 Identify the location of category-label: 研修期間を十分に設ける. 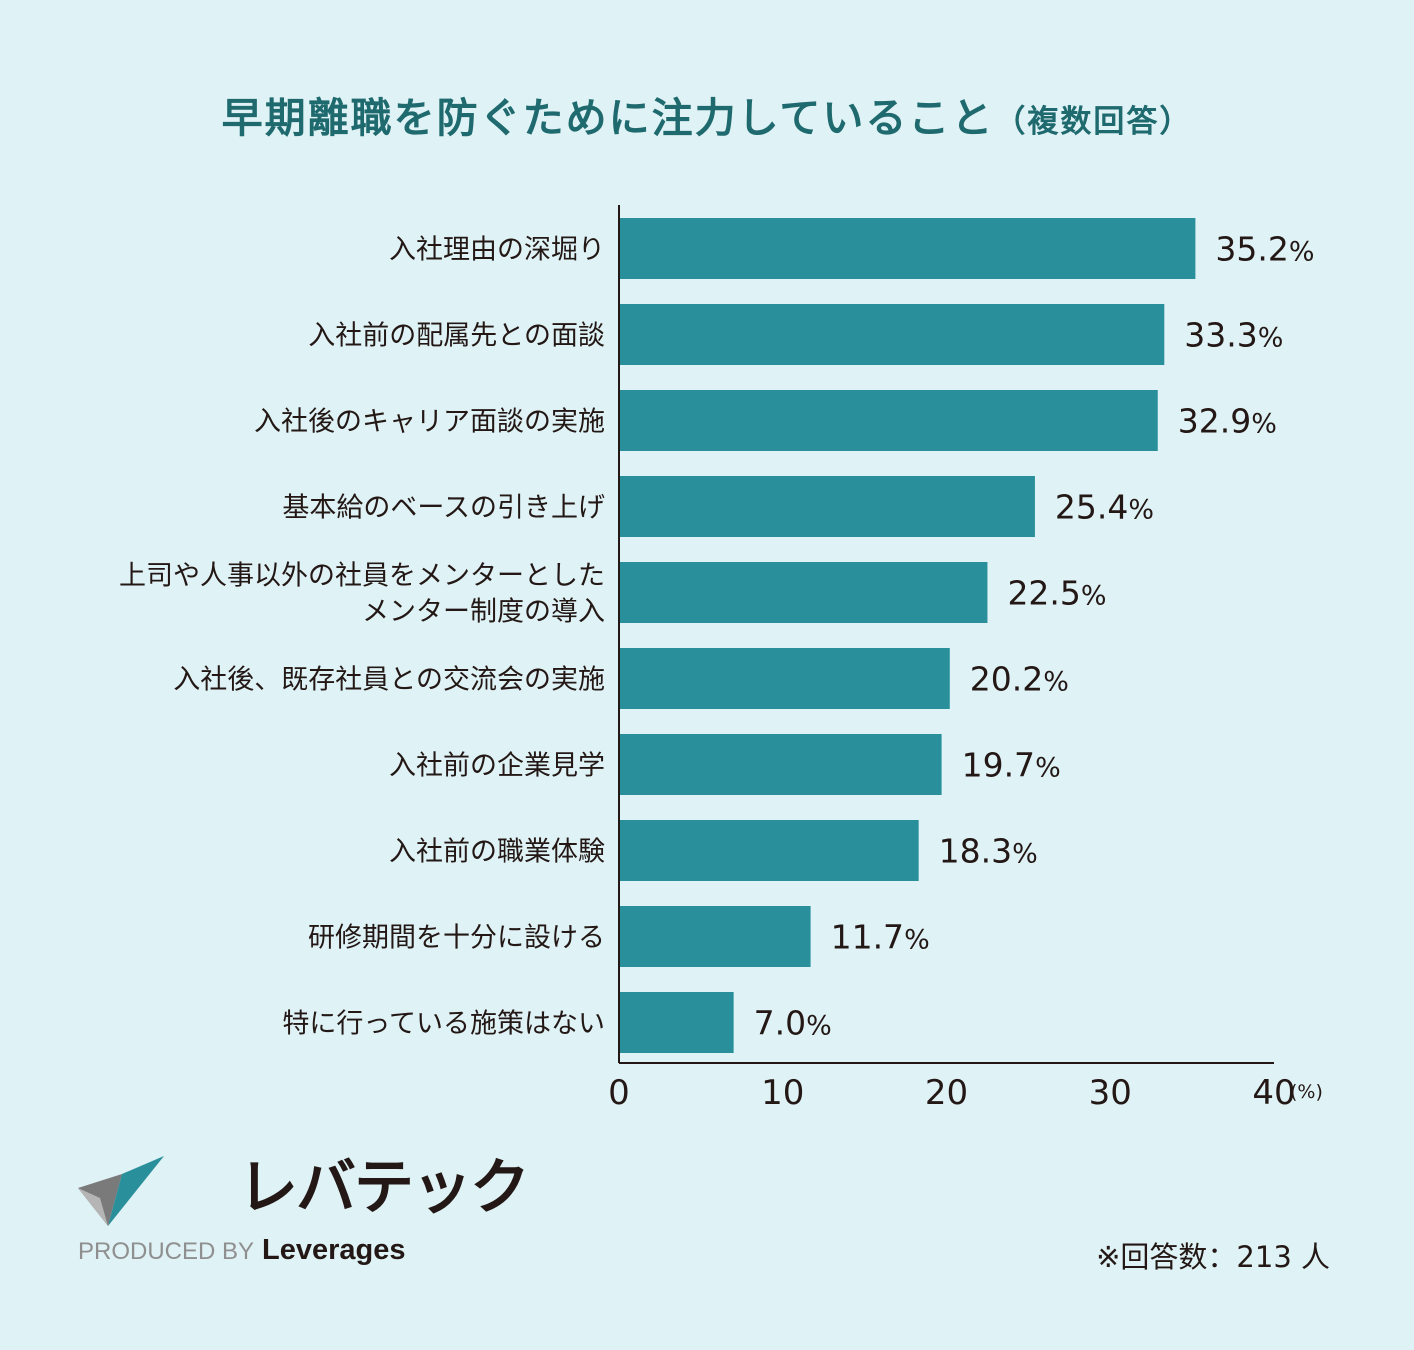
(456, 938).